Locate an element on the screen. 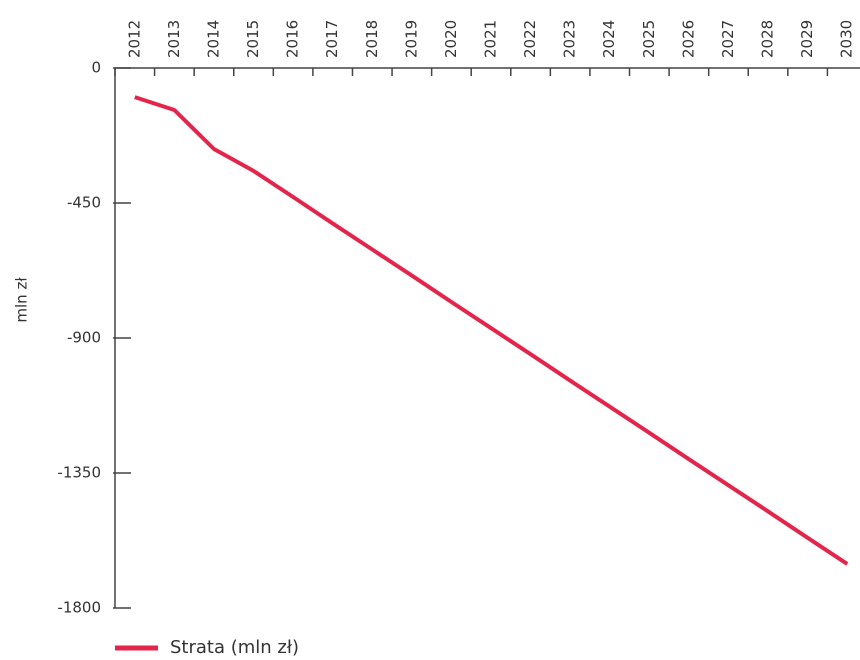 This screenshot has width=860, height=660. x-tick-label: 2028 is located at coordinates (768, 39).